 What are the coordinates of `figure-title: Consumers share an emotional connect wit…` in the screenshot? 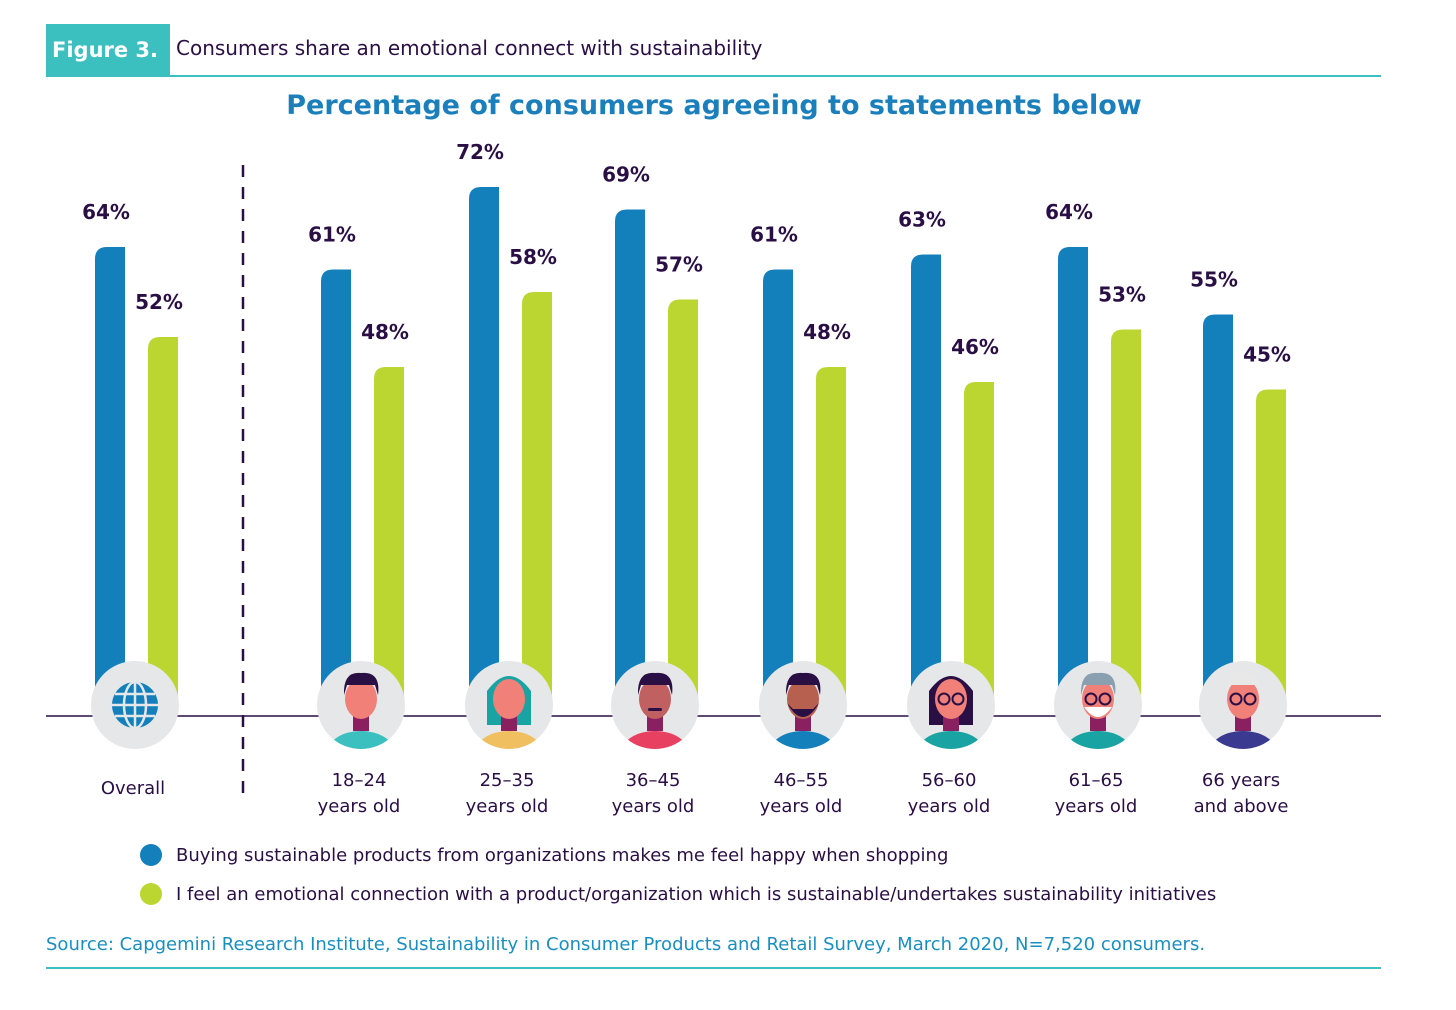 It's located at (469, 48).